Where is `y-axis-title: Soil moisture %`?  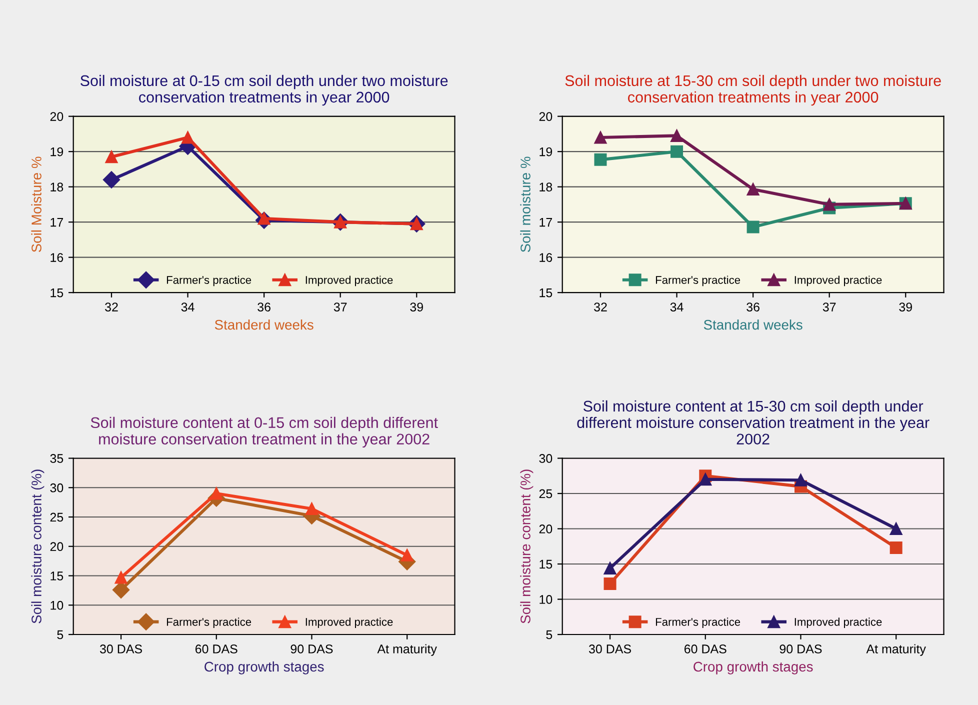 y-axis-title: Soil moisture % is located at coordinates (525, 204).